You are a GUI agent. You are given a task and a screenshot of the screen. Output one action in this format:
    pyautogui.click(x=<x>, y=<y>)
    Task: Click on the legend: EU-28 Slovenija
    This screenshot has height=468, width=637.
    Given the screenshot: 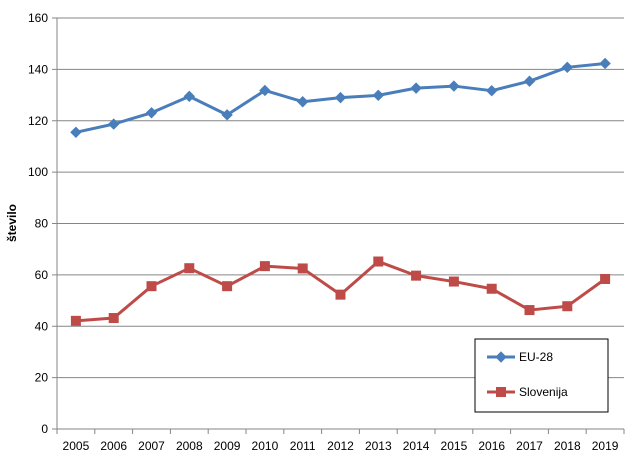 What is the action you would take?
    pyautogui.click(x=541, y=375)
    